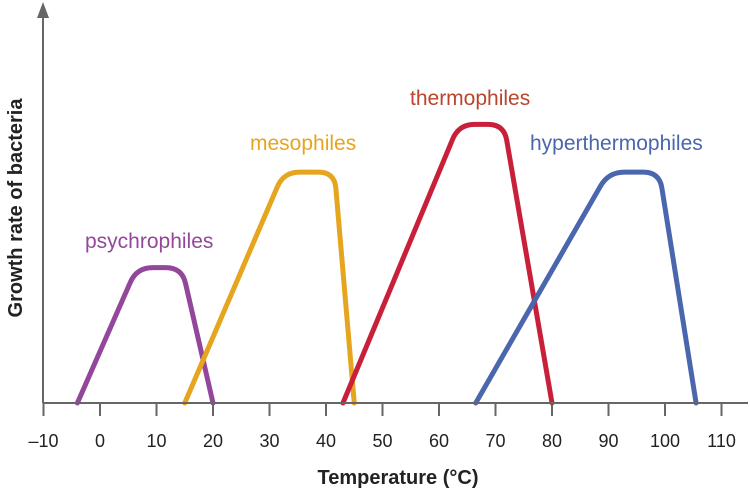  I want to click on x-tick-label: 30, so click(269, 441).